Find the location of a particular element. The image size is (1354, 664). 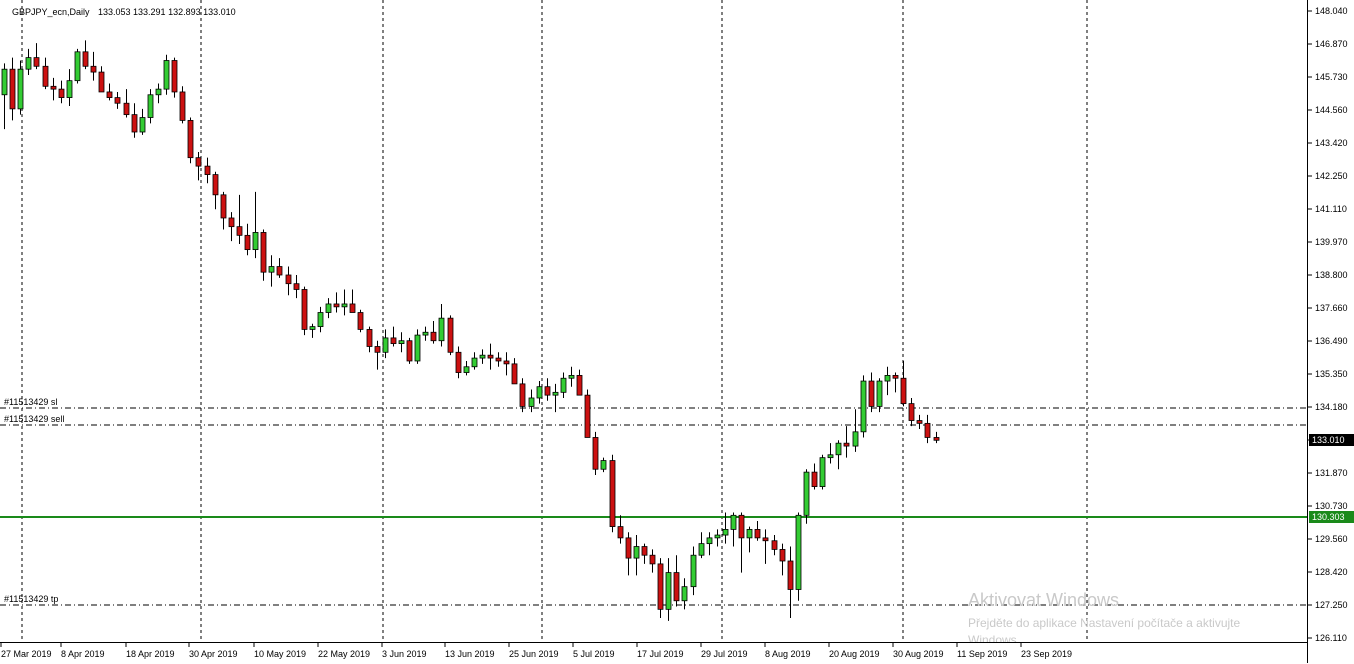

order-line-label: #11513429 sl is located at coordinates (30, 402).